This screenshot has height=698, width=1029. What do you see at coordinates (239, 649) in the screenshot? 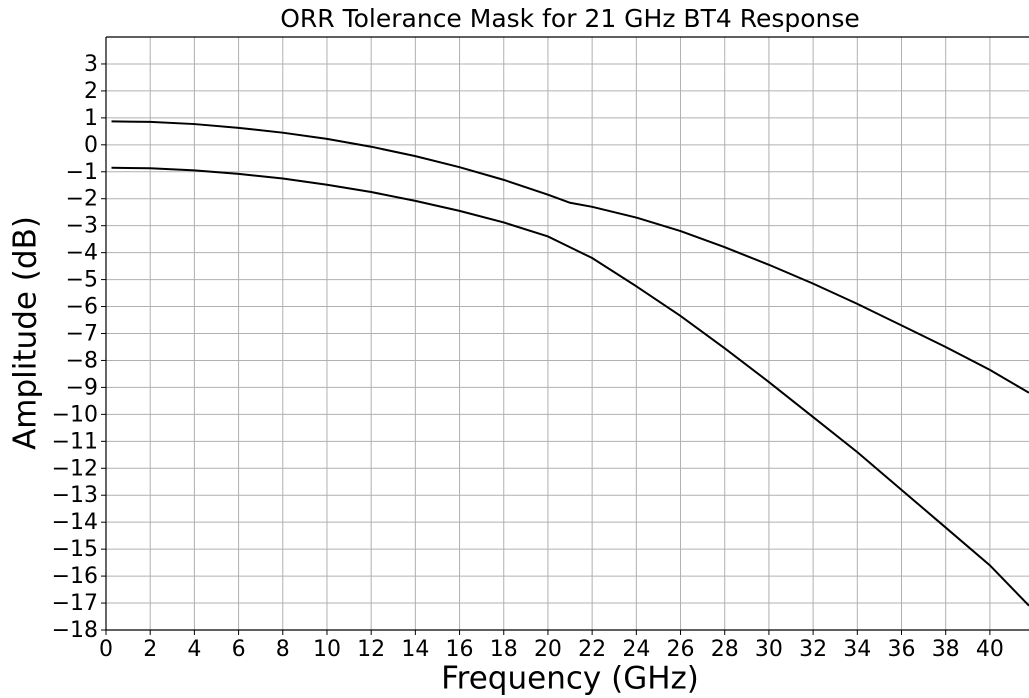
I see `x-tick-label: 6` at bounding box center [239, 649].